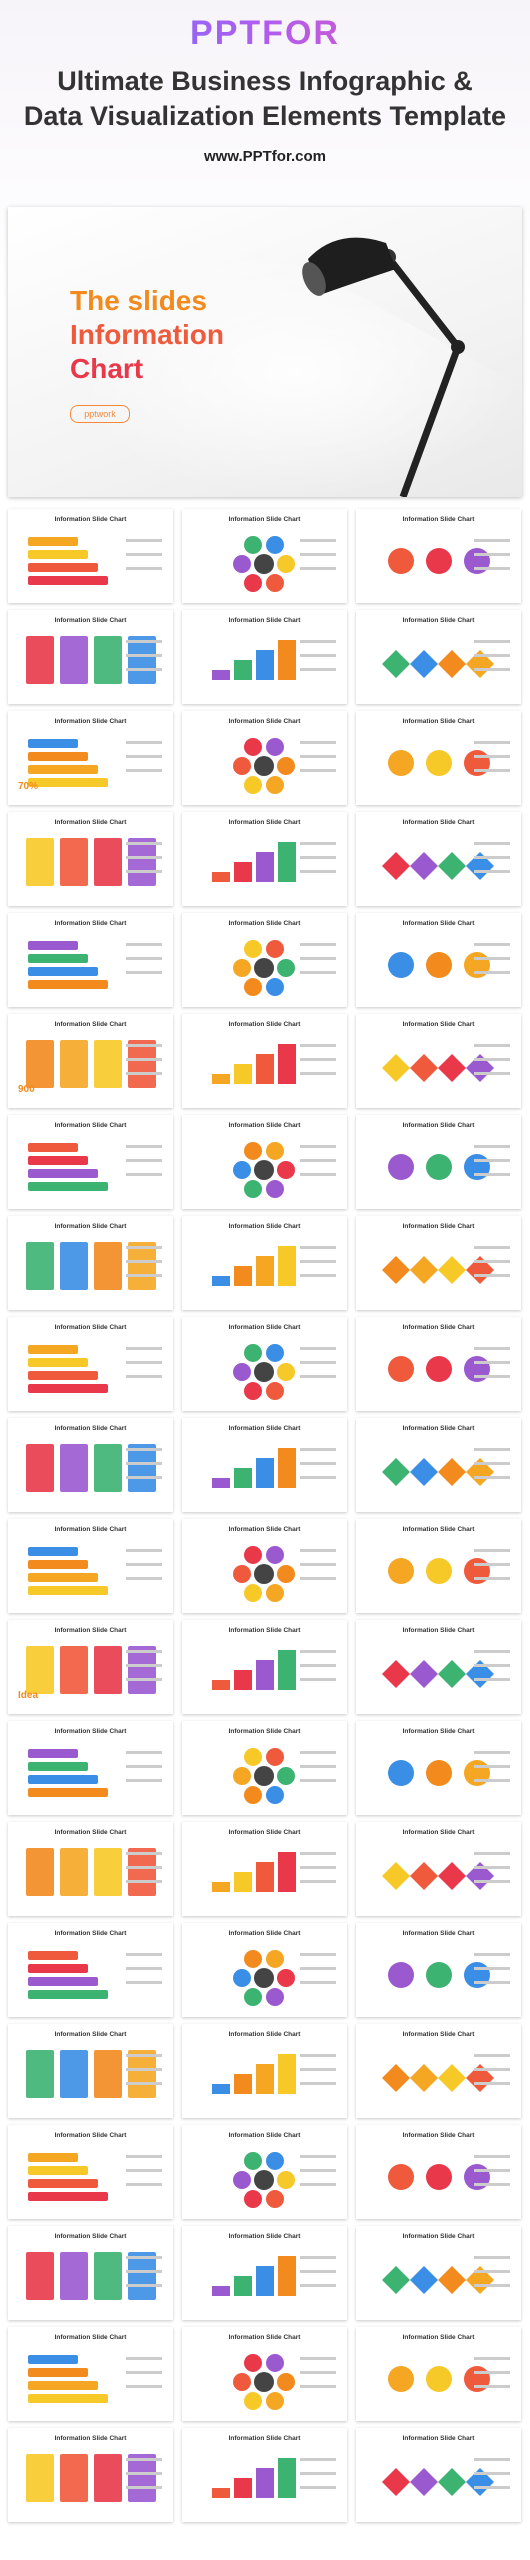  I want to click on slide-thumbnail: Information Slide Chart 70%, so click(90, 758).